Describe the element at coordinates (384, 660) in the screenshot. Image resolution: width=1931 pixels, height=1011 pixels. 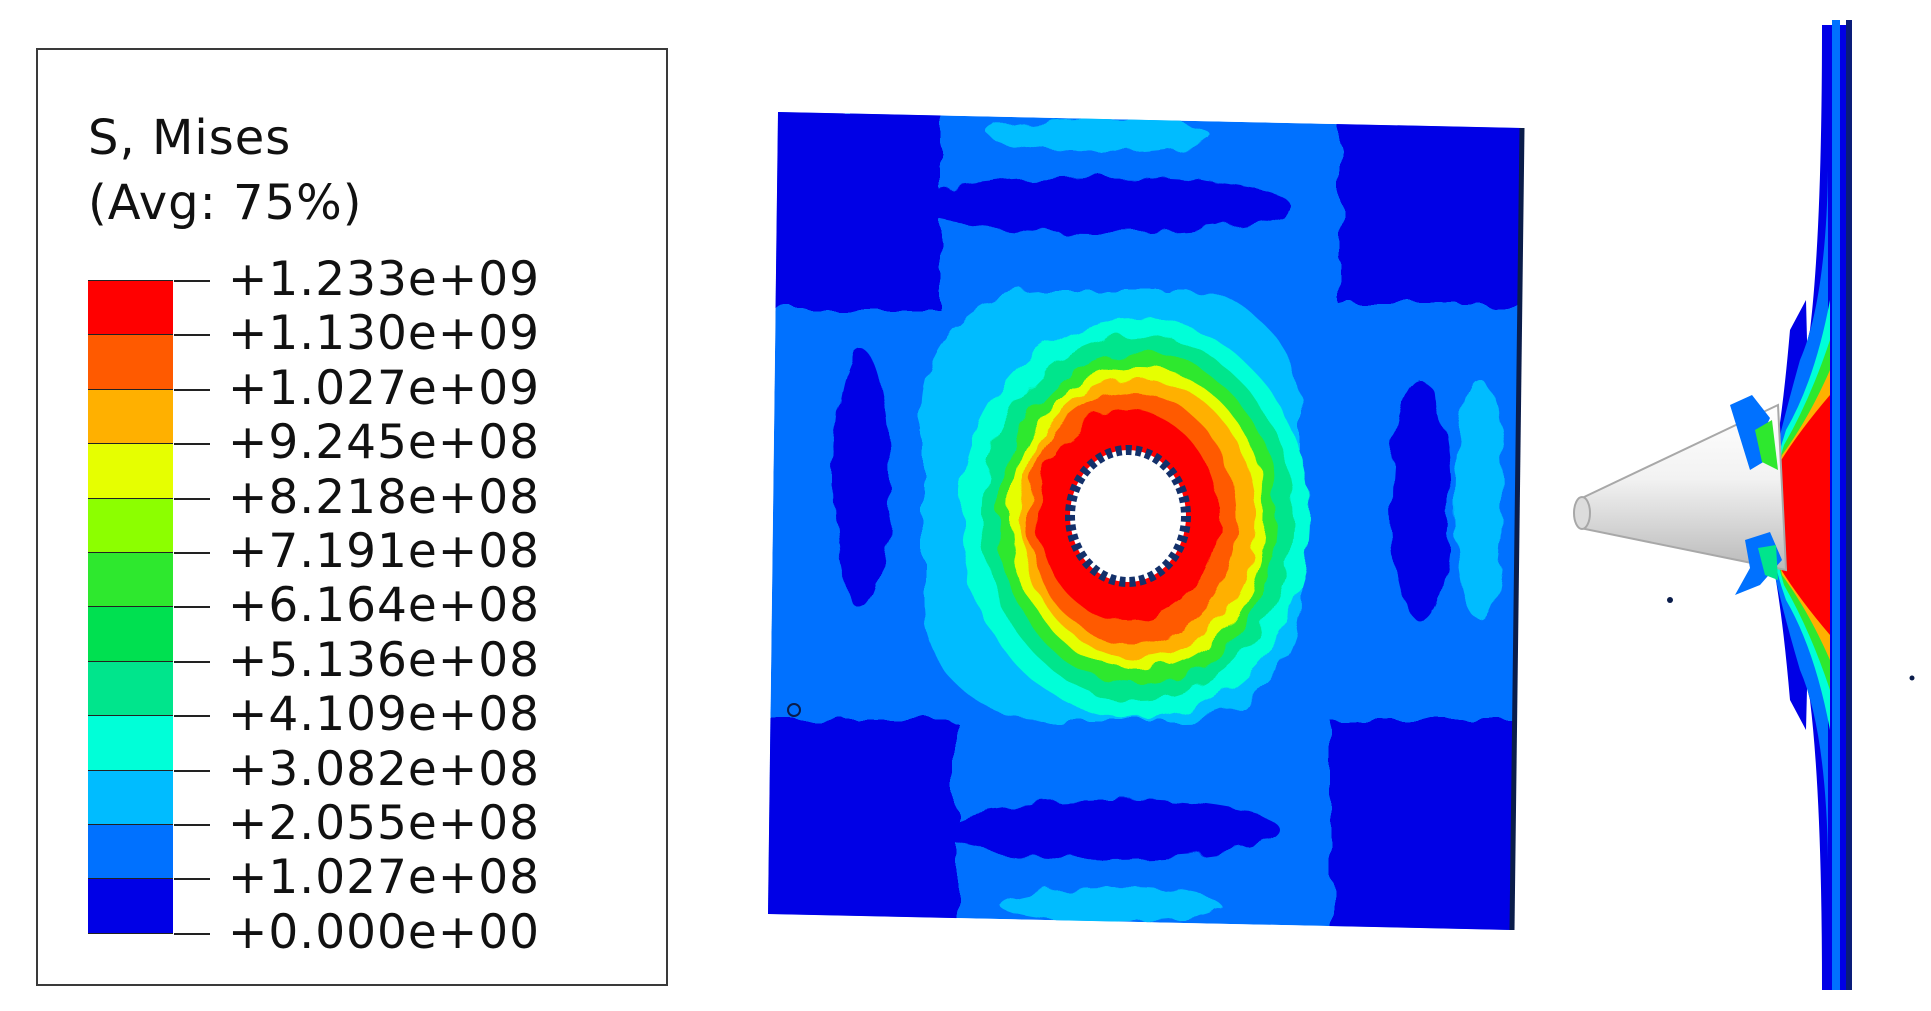
I see `legend-level-label: +5.136e+08` at that location.